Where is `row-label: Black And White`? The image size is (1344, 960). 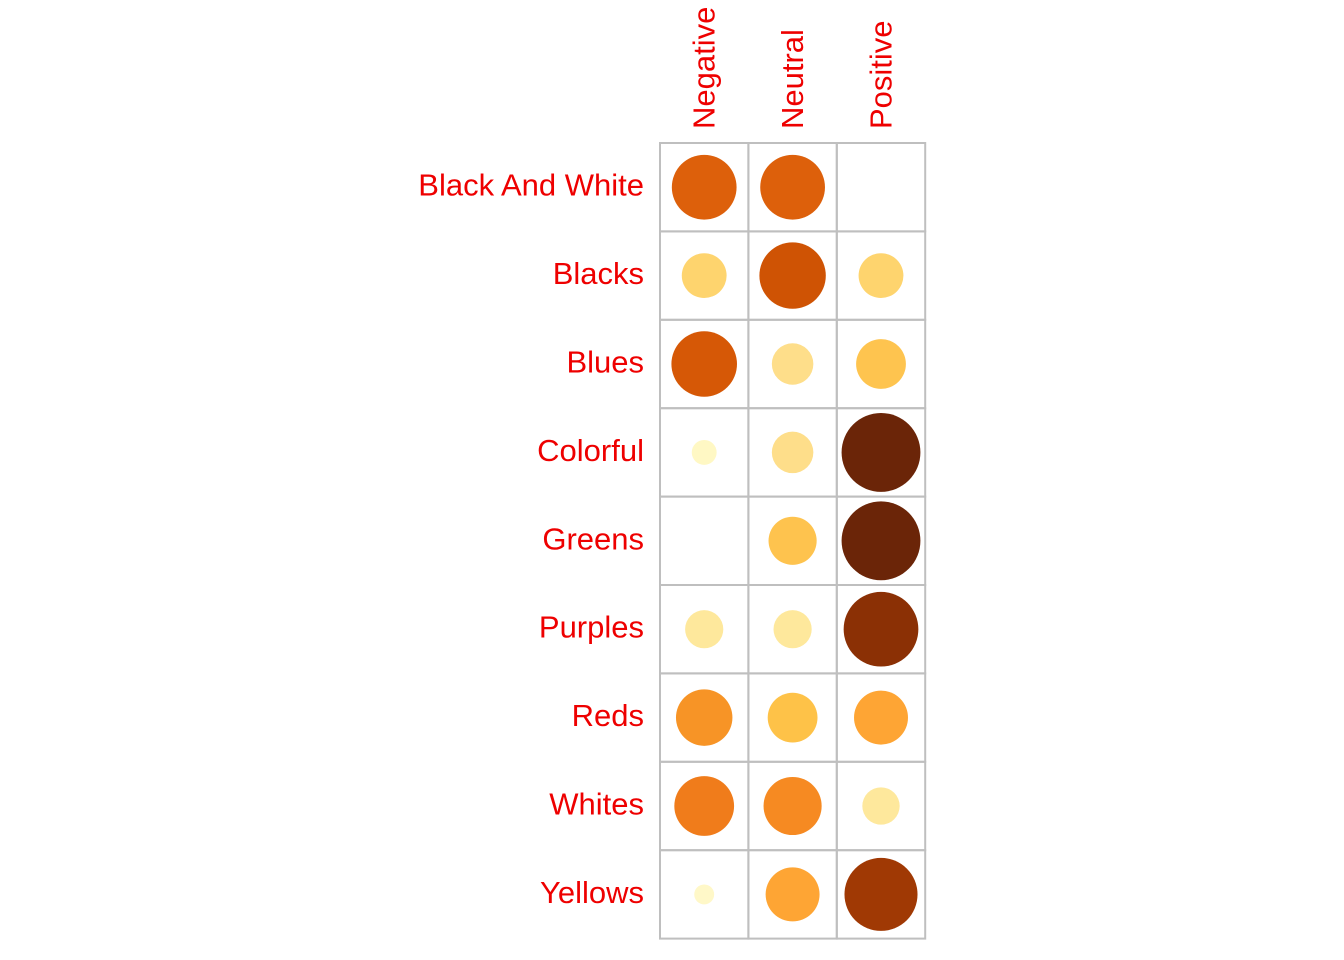
row-label: Black And White is located at coordinates (531, 185).